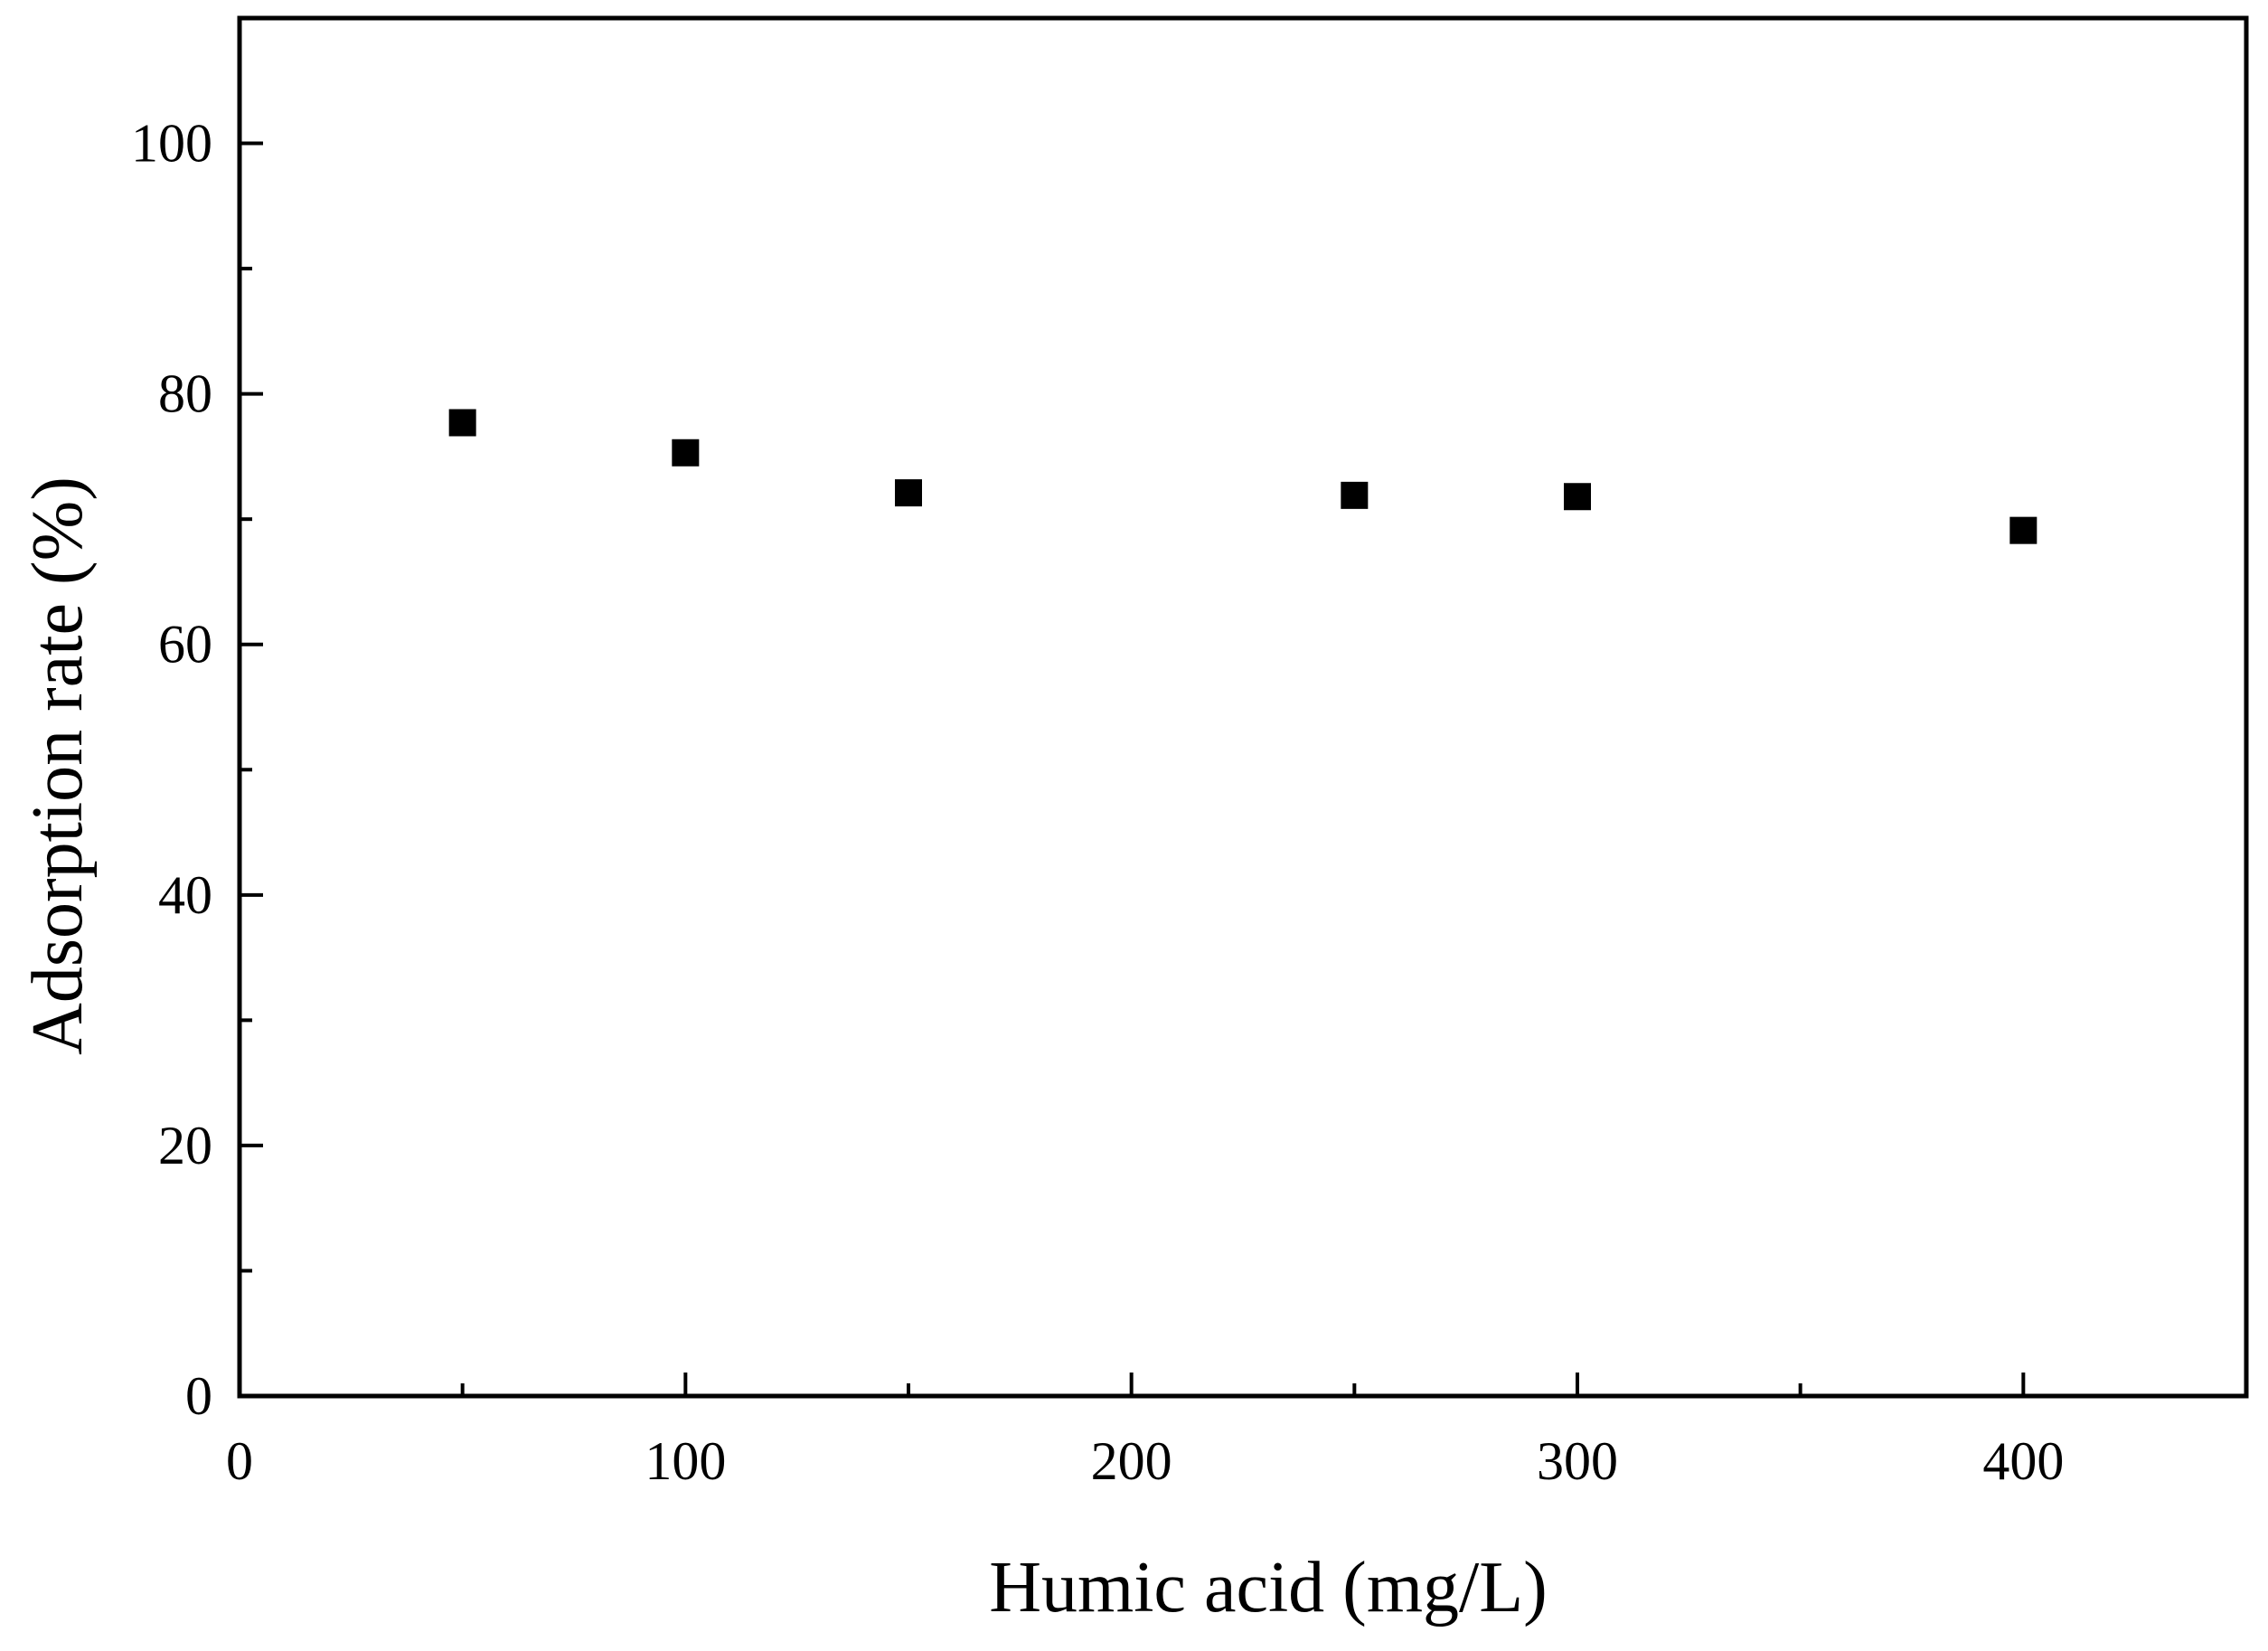 The width and height of the screenshot is (2268, 1651). Describe the element at coordinates (239, 1461) in the screenshot. I see `x-tick-label: 0` at that location.